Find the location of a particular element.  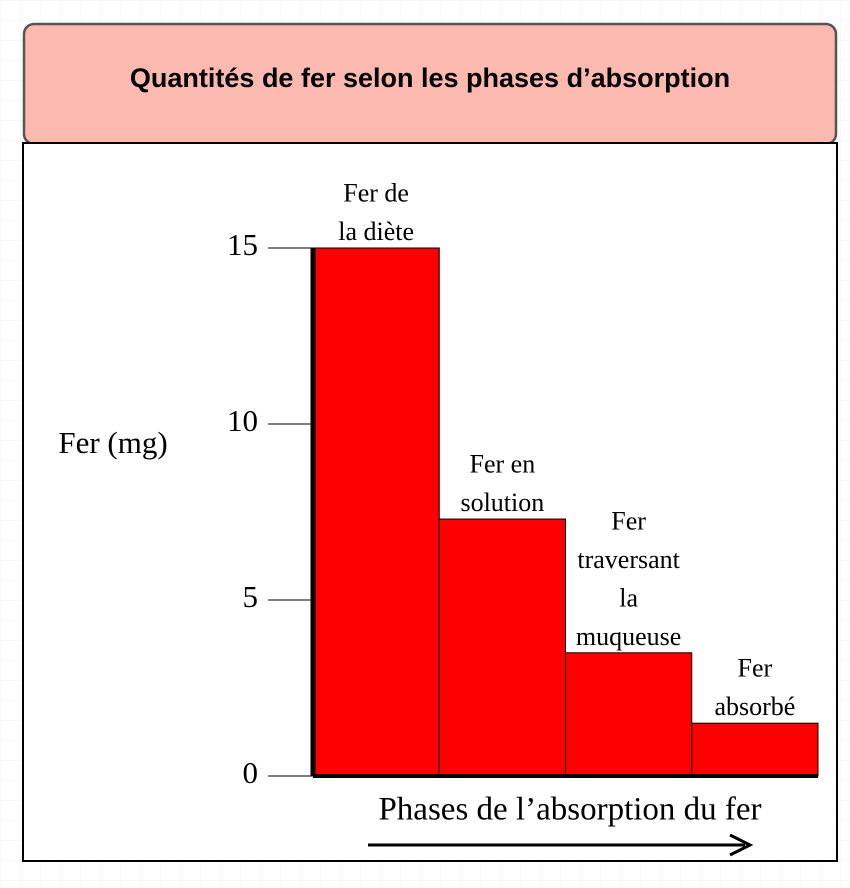

bar-category-label: absorbé is located at coordinates (754, 706).